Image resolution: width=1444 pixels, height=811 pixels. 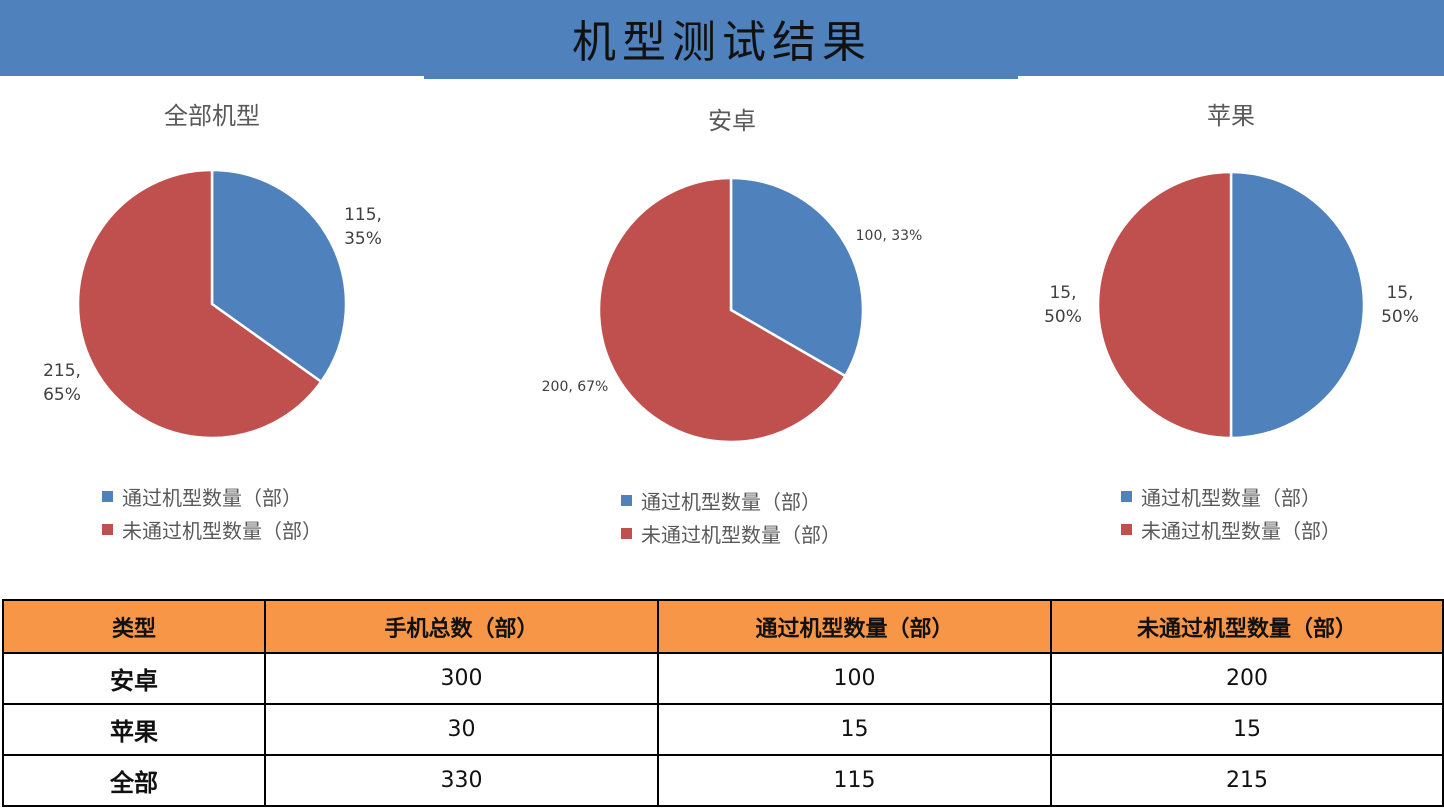 What do you see at coordinates (1231, 116) in the screenshot?
I see `chart-title-apple: 苹果` at bounding box center [1231, 116].